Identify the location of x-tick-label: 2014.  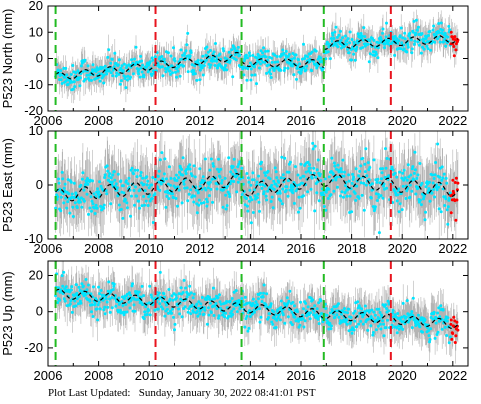
(250, 120).